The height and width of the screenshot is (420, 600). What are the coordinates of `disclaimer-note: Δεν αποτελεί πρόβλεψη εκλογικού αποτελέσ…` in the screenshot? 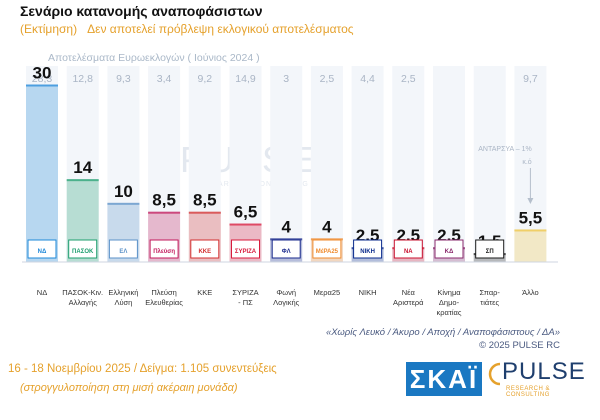 It's located at (220, 29).